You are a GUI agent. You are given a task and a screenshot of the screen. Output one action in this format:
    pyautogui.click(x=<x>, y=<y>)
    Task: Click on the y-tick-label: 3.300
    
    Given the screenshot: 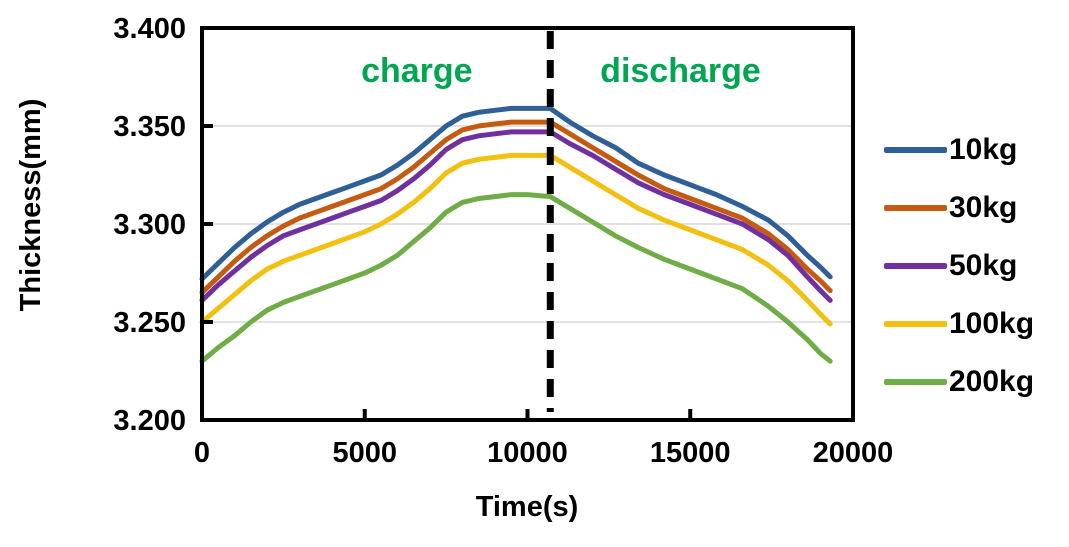 What is the action you would take?
    pyautogui.click(x=149, y=225)
    